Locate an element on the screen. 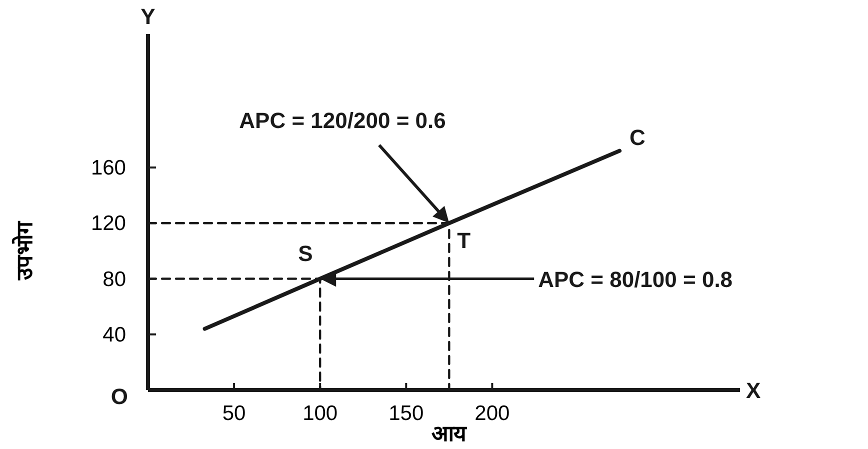 This screenshot has width=868, height=449. y-axis-title: उपभोग is located at coordinates (24, 250).